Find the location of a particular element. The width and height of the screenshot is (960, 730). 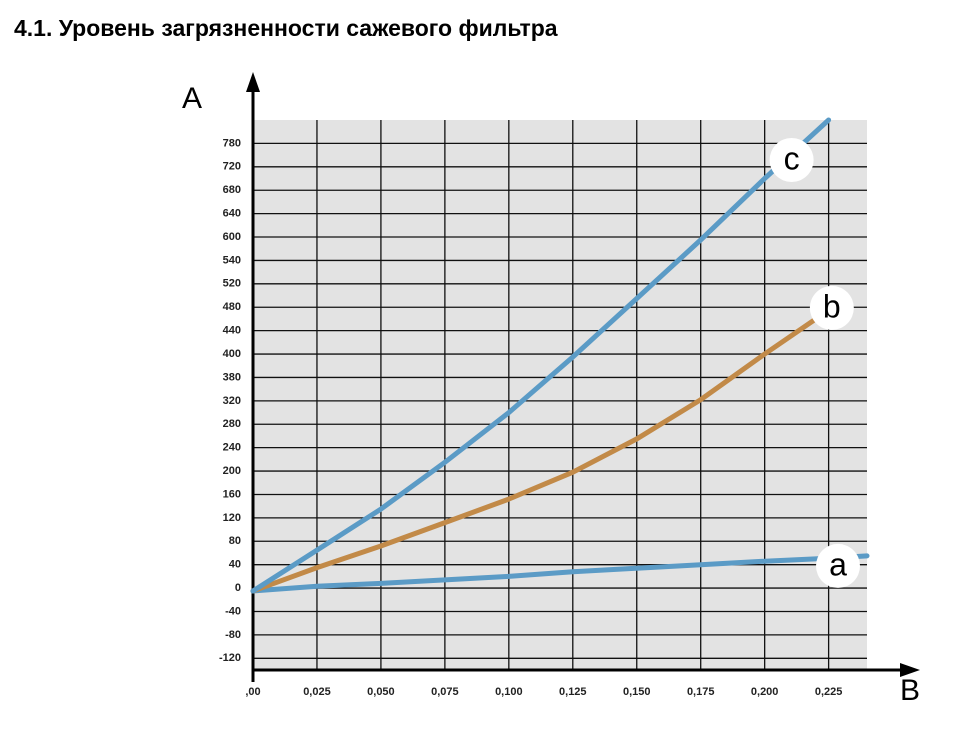

y-tick-label: 240 is located at coordinates (232, 448).